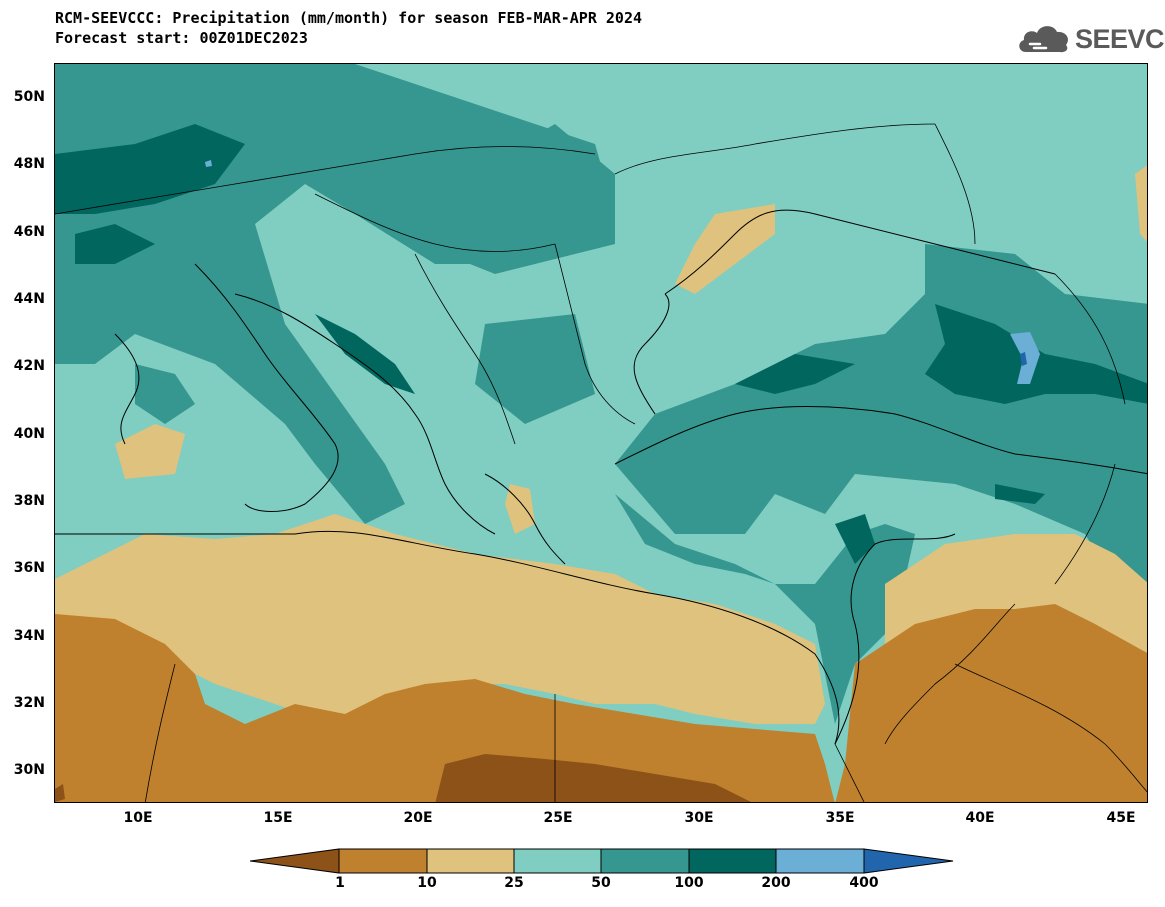 This screenshot has height=907, width=1165. Describe the element at coordinates (208, 163) in the screenshot. I see `precip-200-400-spot` at that location.